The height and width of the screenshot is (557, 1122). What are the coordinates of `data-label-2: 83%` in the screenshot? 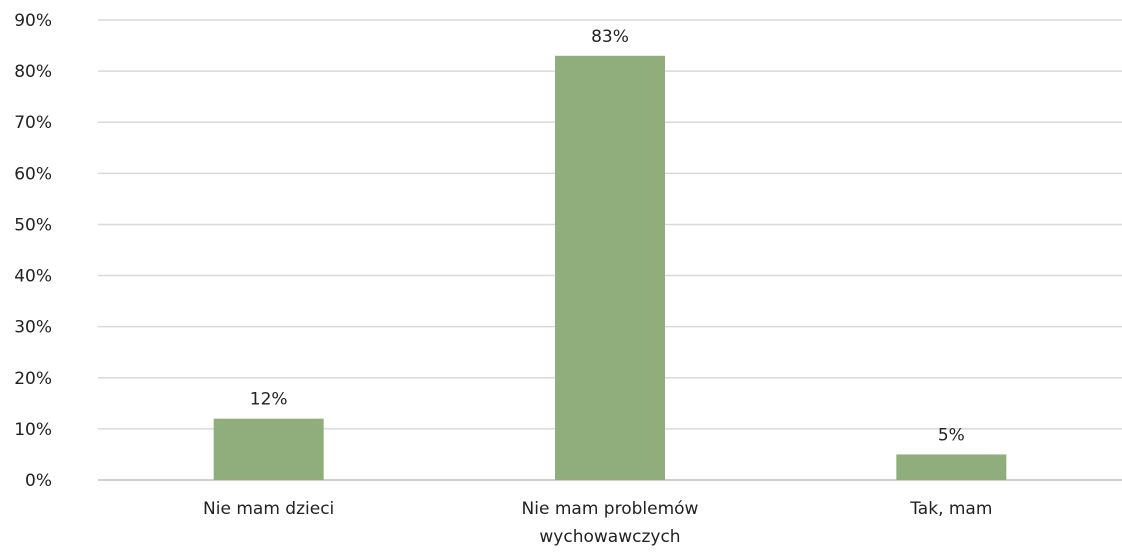 It's located at (610, 37).